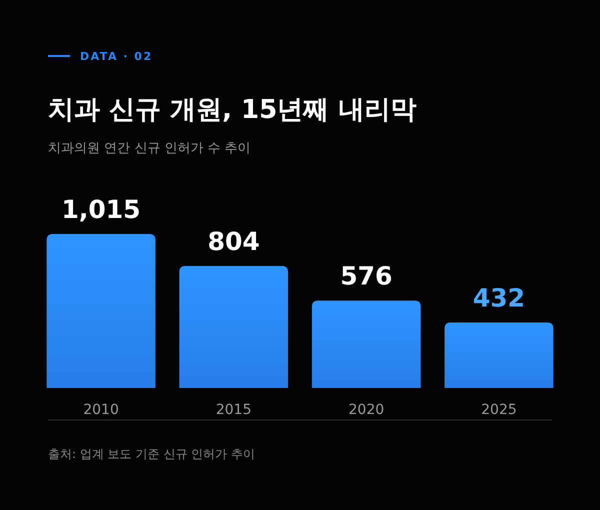 This screenshot has width=600, height=510. Describe the element at coordinates (366, 276) in the screenshot. I see `data-label: 576` at that location.